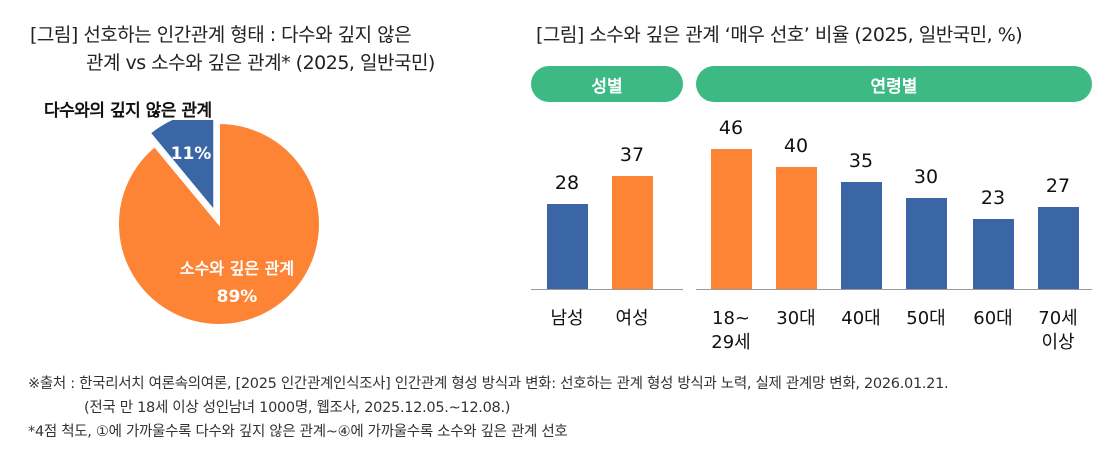  I want to click on x-axis-gender, so click(607, 289).